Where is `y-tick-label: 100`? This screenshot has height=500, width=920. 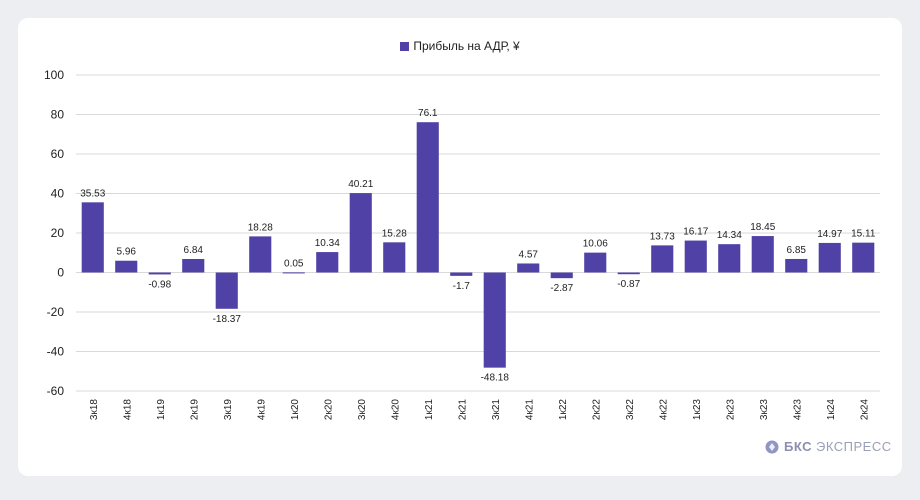
y-tick-label: 100 is located at coordinates (54, 75).